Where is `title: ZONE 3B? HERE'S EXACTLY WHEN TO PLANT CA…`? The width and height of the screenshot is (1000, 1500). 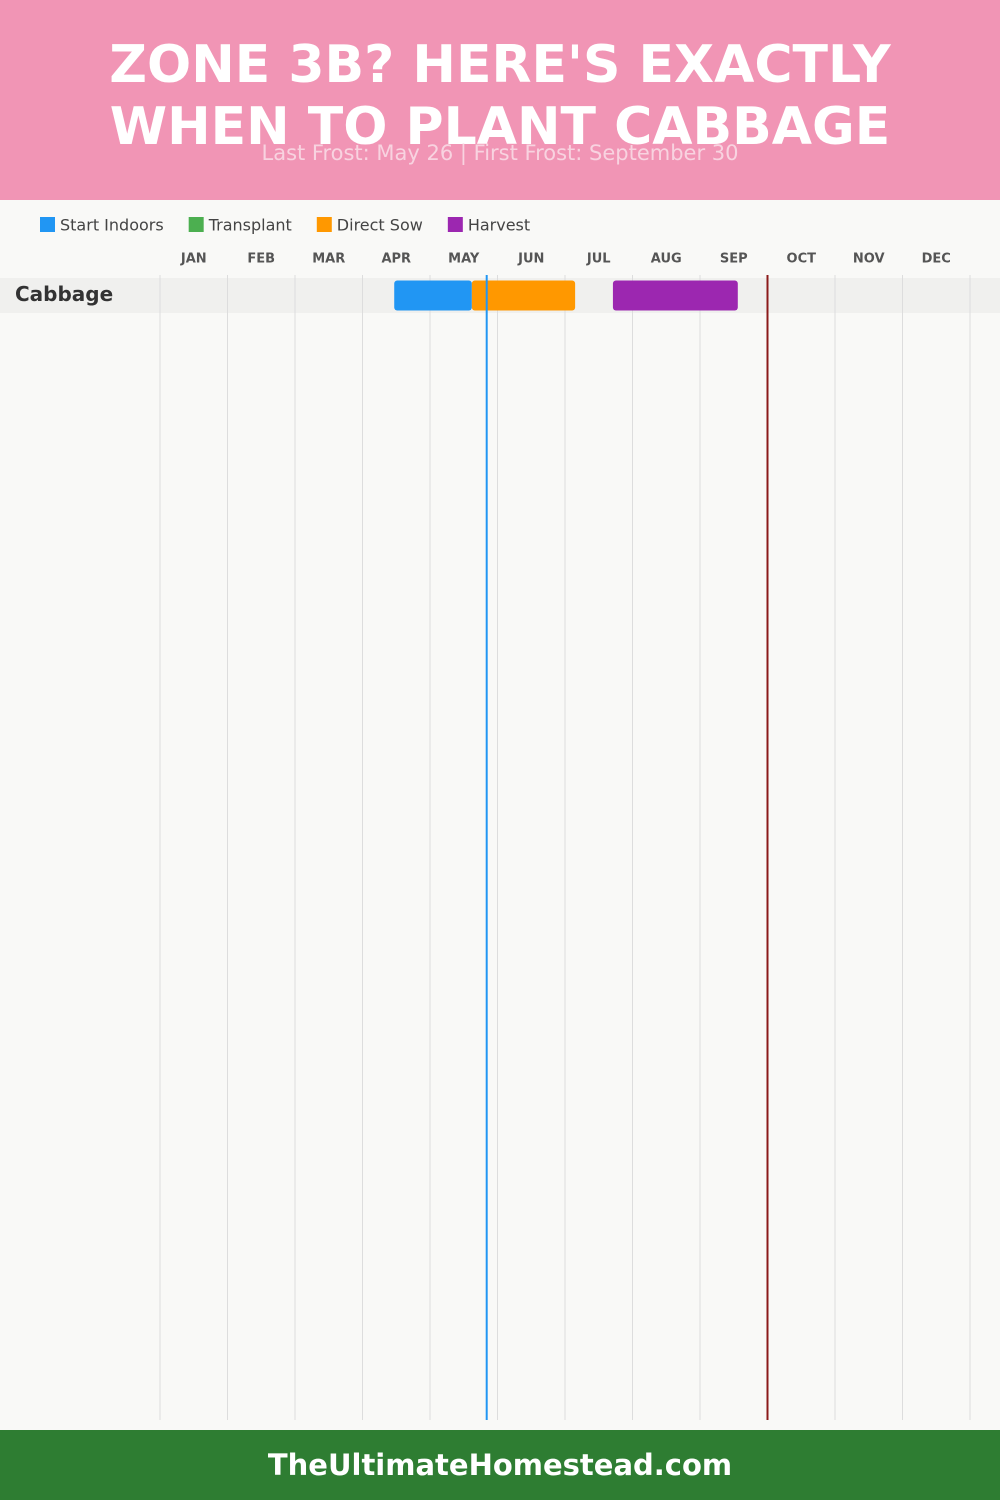 title: ZONE 3B? HERE'S EXACTLY WHEN TO PLANT CA… is located at coordinates (500, 96).